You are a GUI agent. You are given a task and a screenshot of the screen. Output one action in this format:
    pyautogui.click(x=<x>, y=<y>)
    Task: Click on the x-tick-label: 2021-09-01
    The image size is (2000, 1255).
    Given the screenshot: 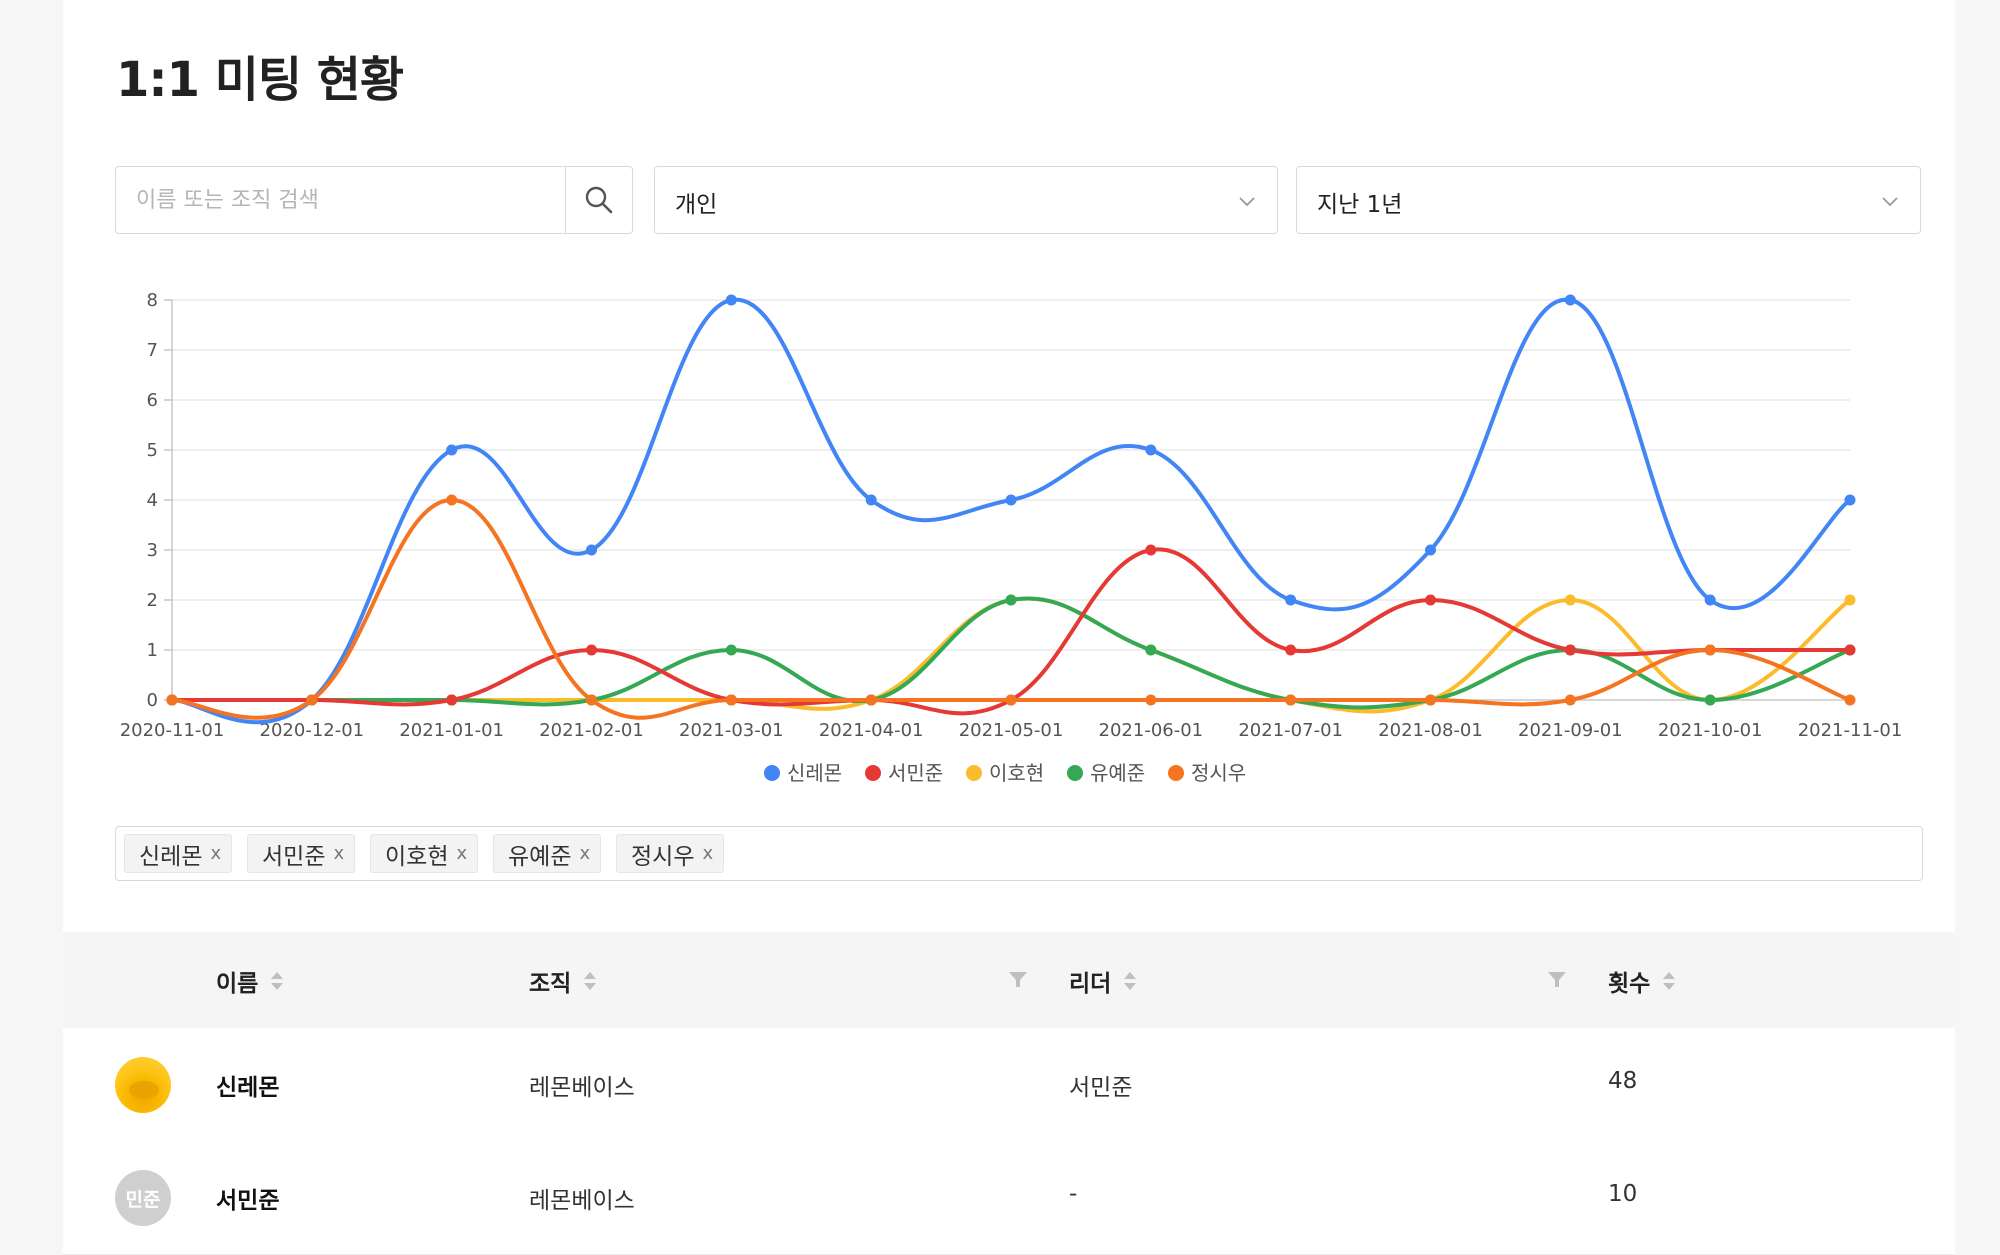 What is the action you would take?
    pyautogui.click(x=1570, y=730)
    